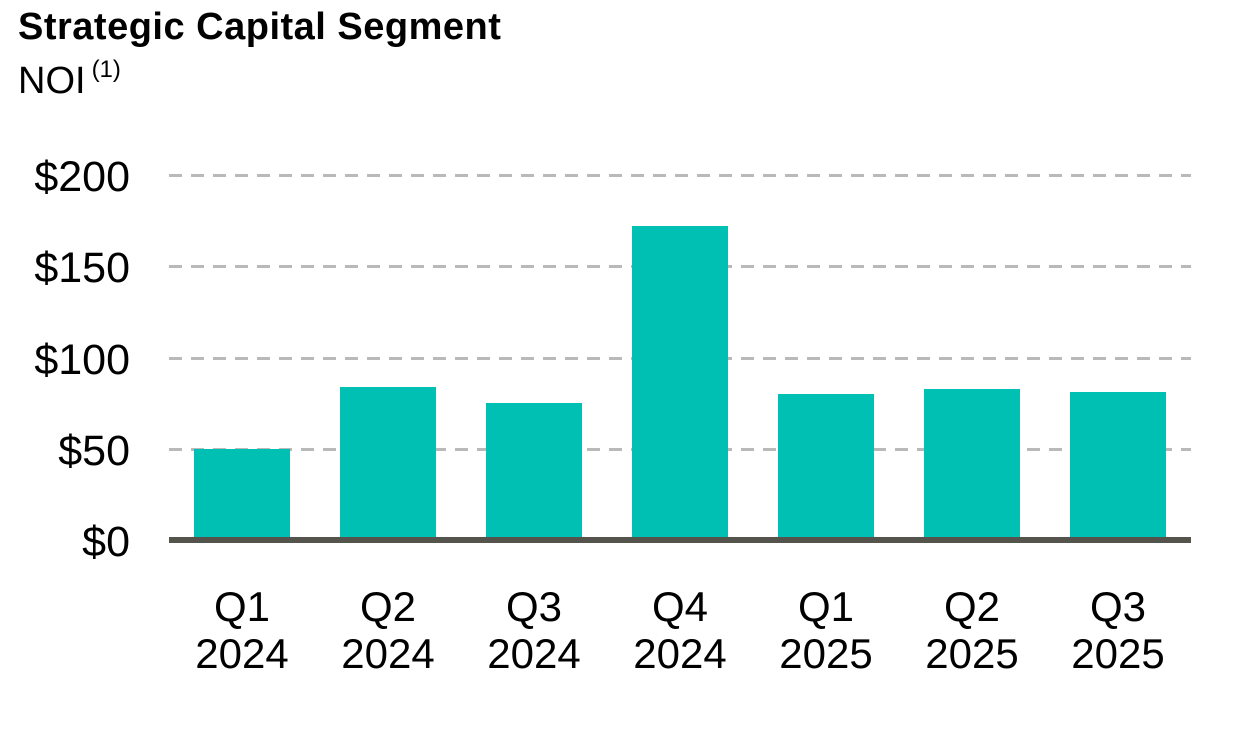 The height and width of the screenshot is (744, 1238). Describe the element at coordinates (52, 81) in the screenshot. I see `chart-subtitle-text: NOI` at that location.